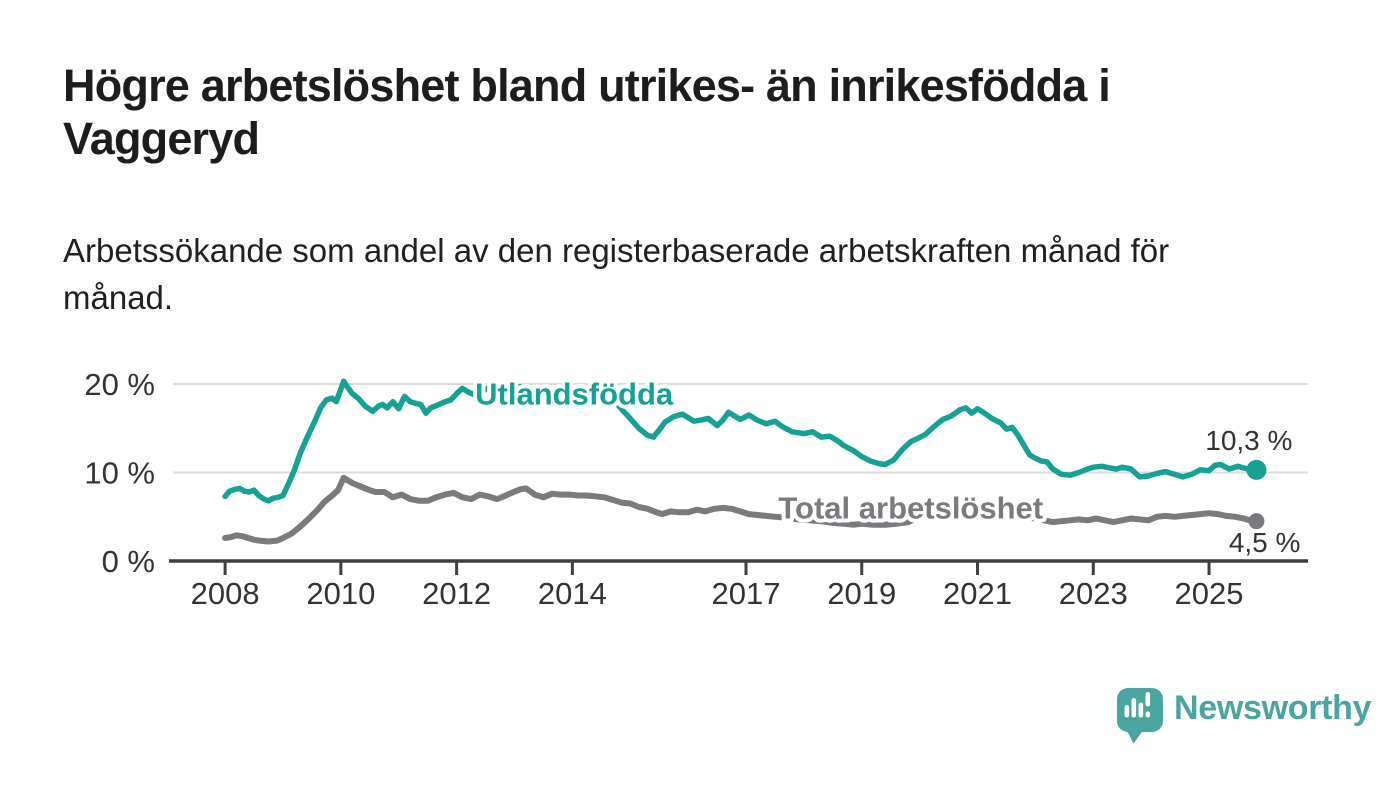 The height and width of the screenshot is (794, 1400). I want to click on newsworthy-logo: Newsworthy, so click(1244, 716).